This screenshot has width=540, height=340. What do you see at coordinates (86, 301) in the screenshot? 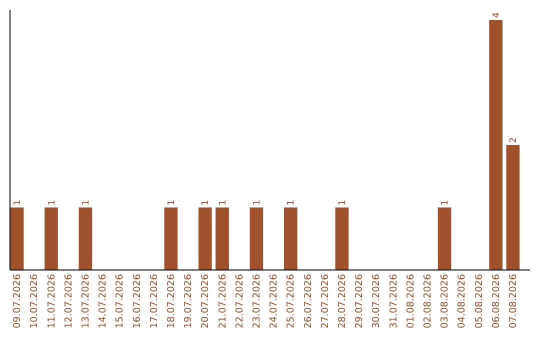
I see `x-tick-label: 13.07.2026` at bounding box center [86, 301].